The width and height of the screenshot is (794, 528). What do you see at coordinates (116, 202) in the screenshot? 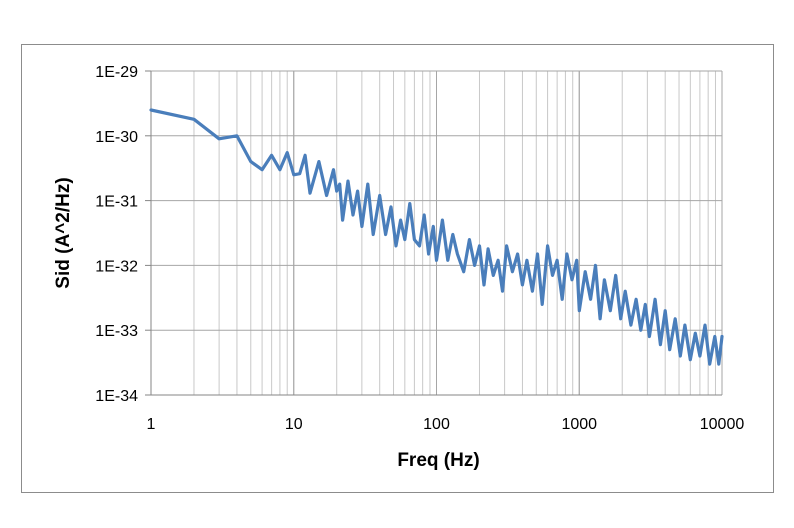
I see `y-tick-label: 1E-31` at bounding box center [116, 202].